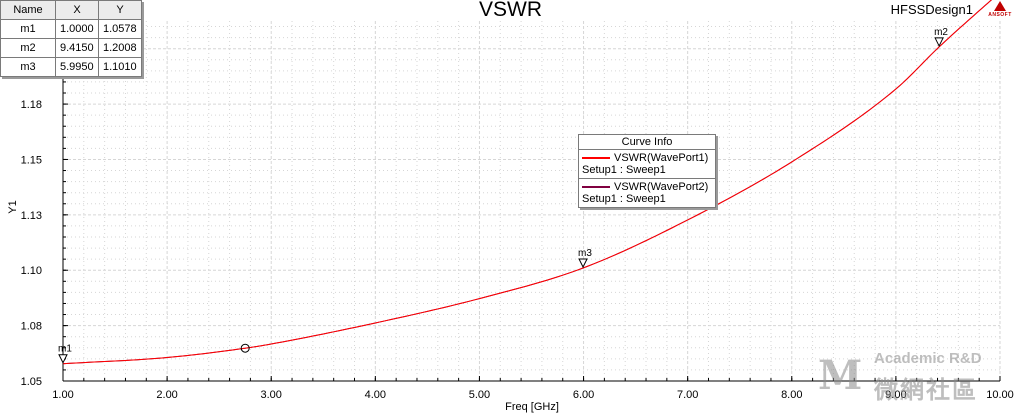 This screenshot has height=413, width=1021. I want to click on x-tick-label: 3.00, so click(271, 395).